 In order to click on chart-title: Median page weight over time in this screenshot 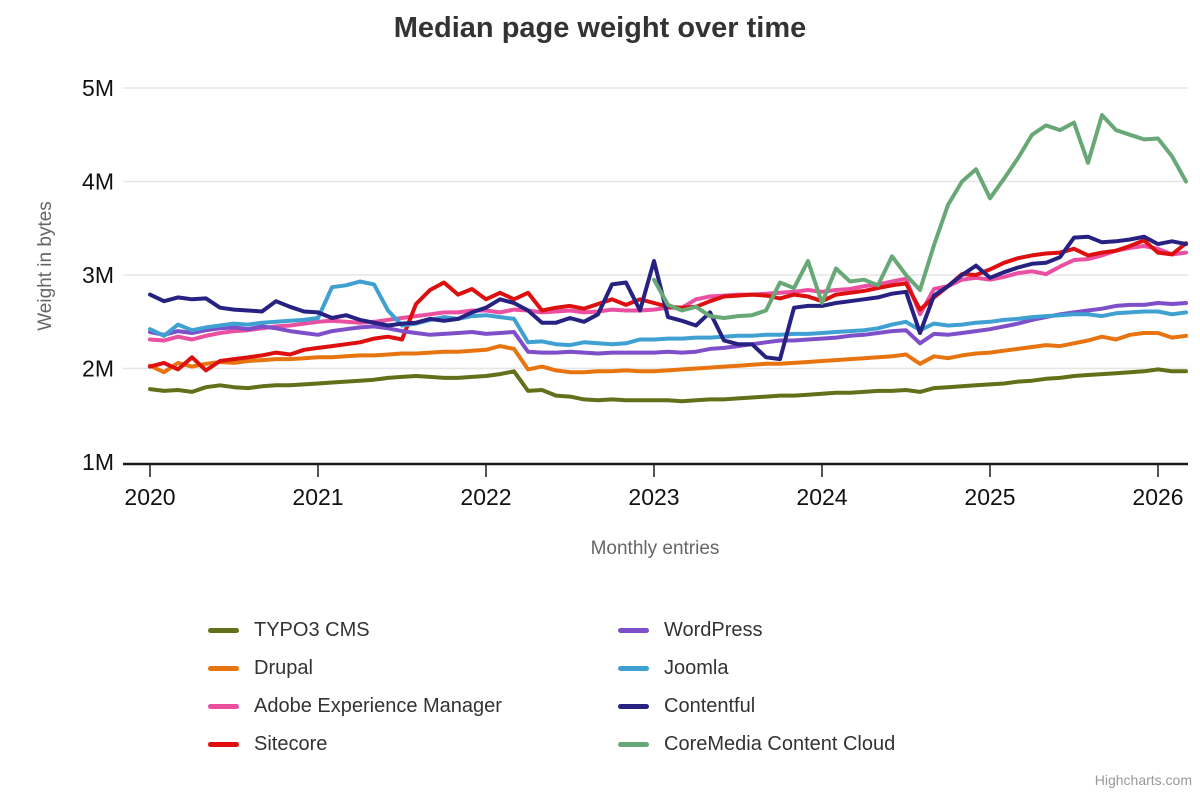, I will do `click(600, 28)`.